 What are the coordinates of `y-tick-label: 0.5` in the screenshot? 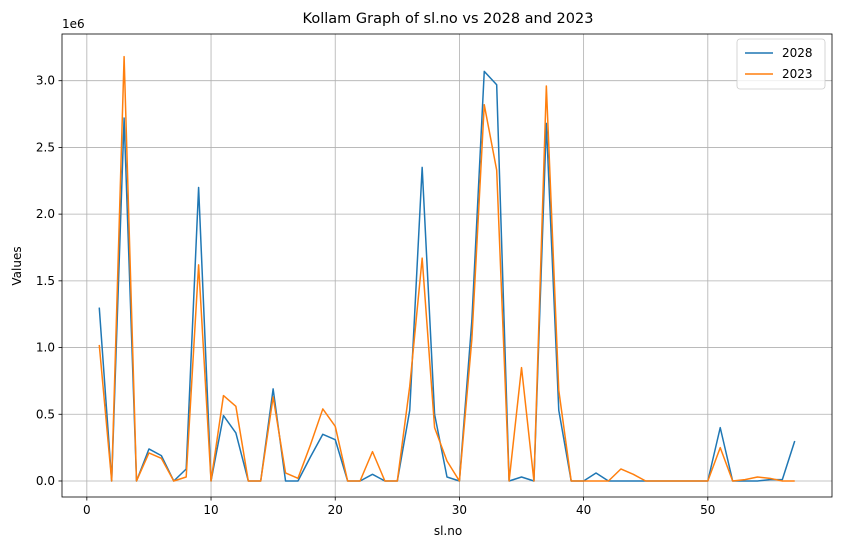 It's located at (45, 414).